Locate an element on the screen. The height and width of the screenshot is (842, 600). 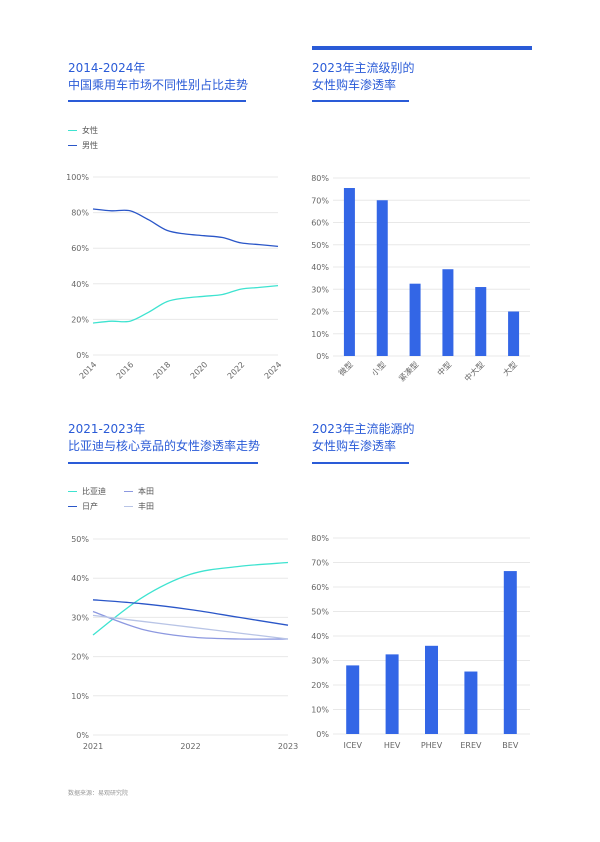
brand-title-line2: 比亚迪与核心竞品的女性渗透率走势 is located at coordinates (164, 446).